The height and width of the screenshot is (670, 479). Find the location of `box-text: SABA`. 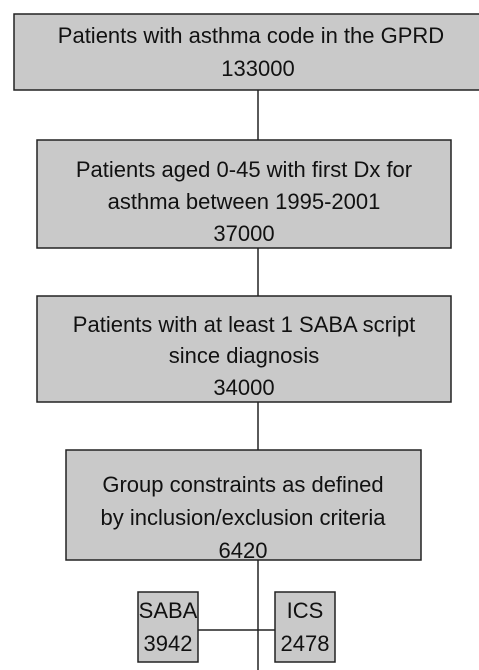

box-text: SABA is located at coordinates (168, 610).